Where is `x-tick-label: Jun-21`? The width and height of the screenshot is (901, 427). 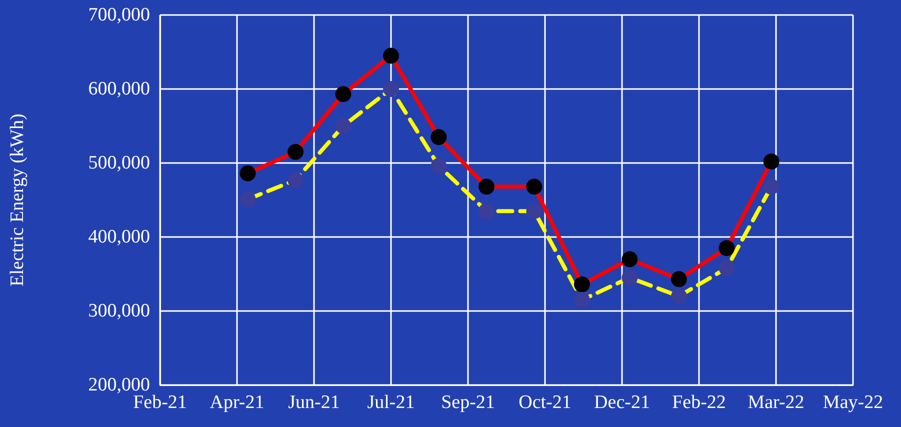
x-tick-label: Jun-21 is located at coordinates (314, 402).